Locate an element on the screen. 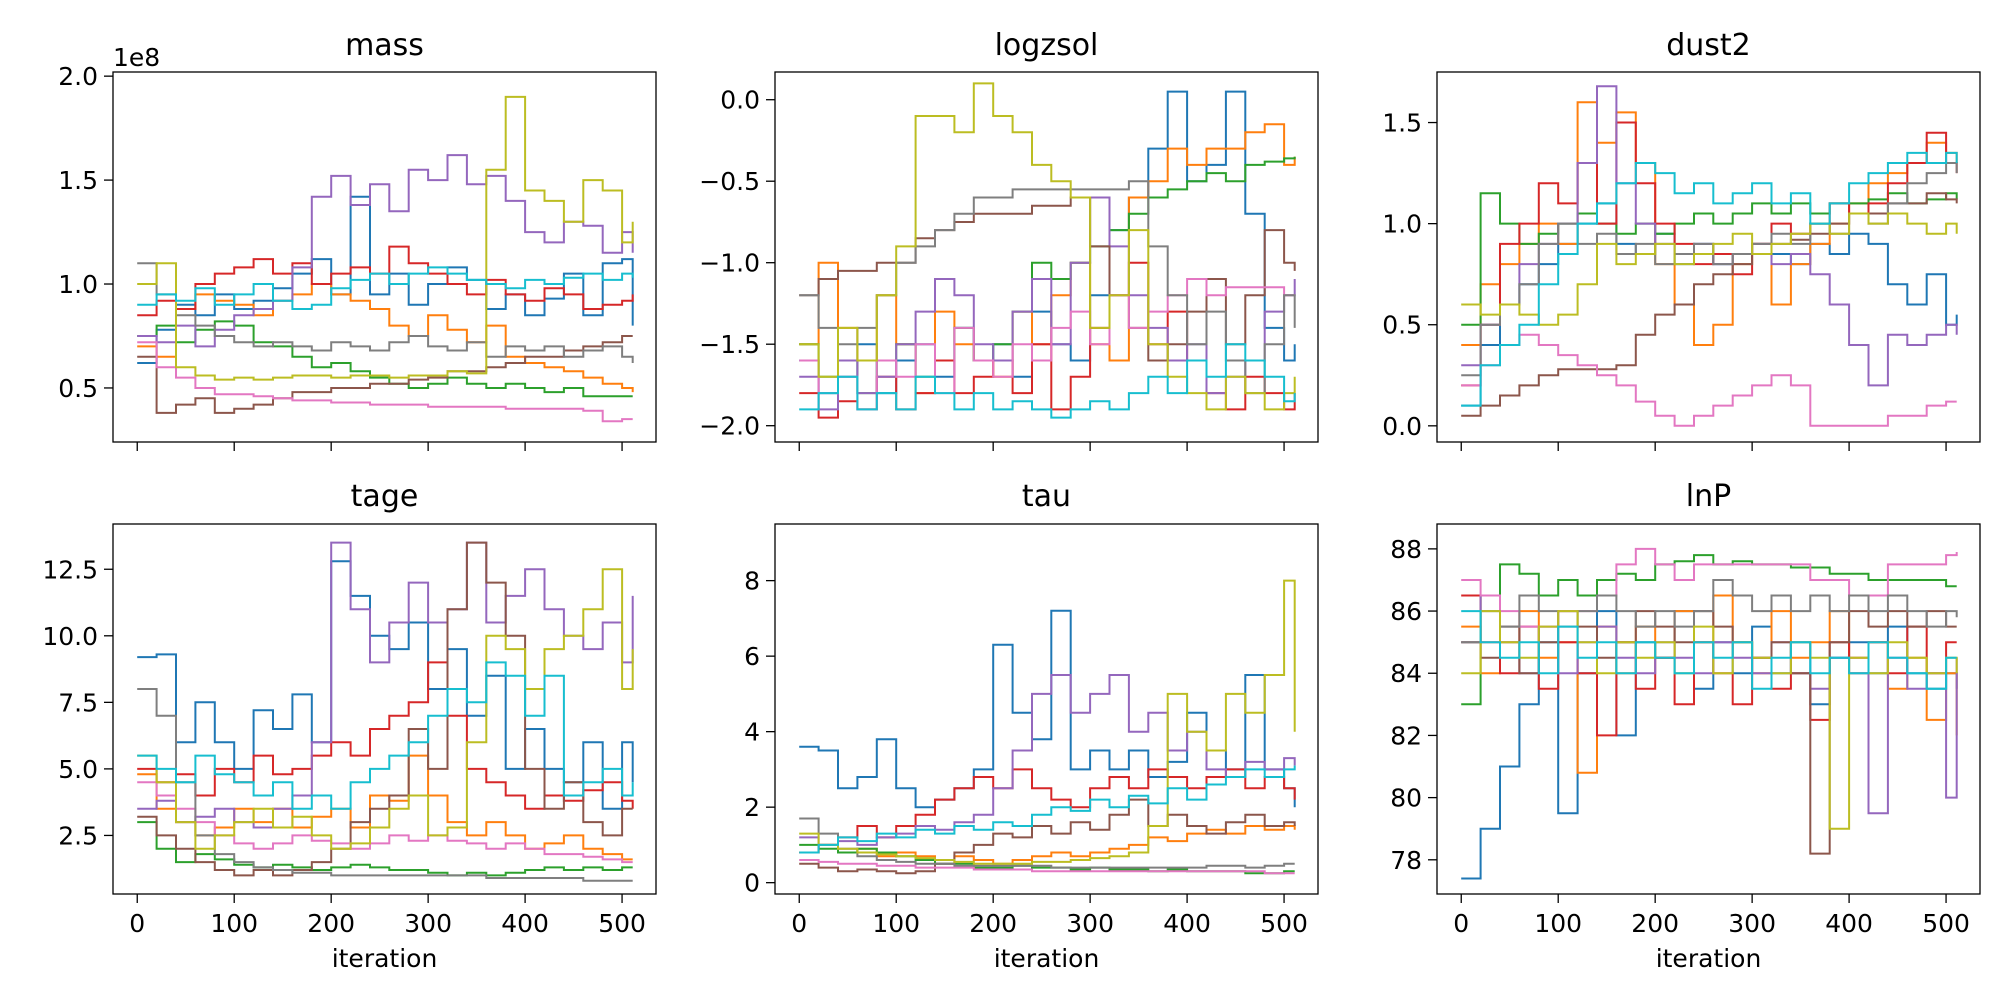 Image resolution: width=2000 pixels, height=1000 pixels. y-tick-label: 86 is located at coordinates (1406, 611).